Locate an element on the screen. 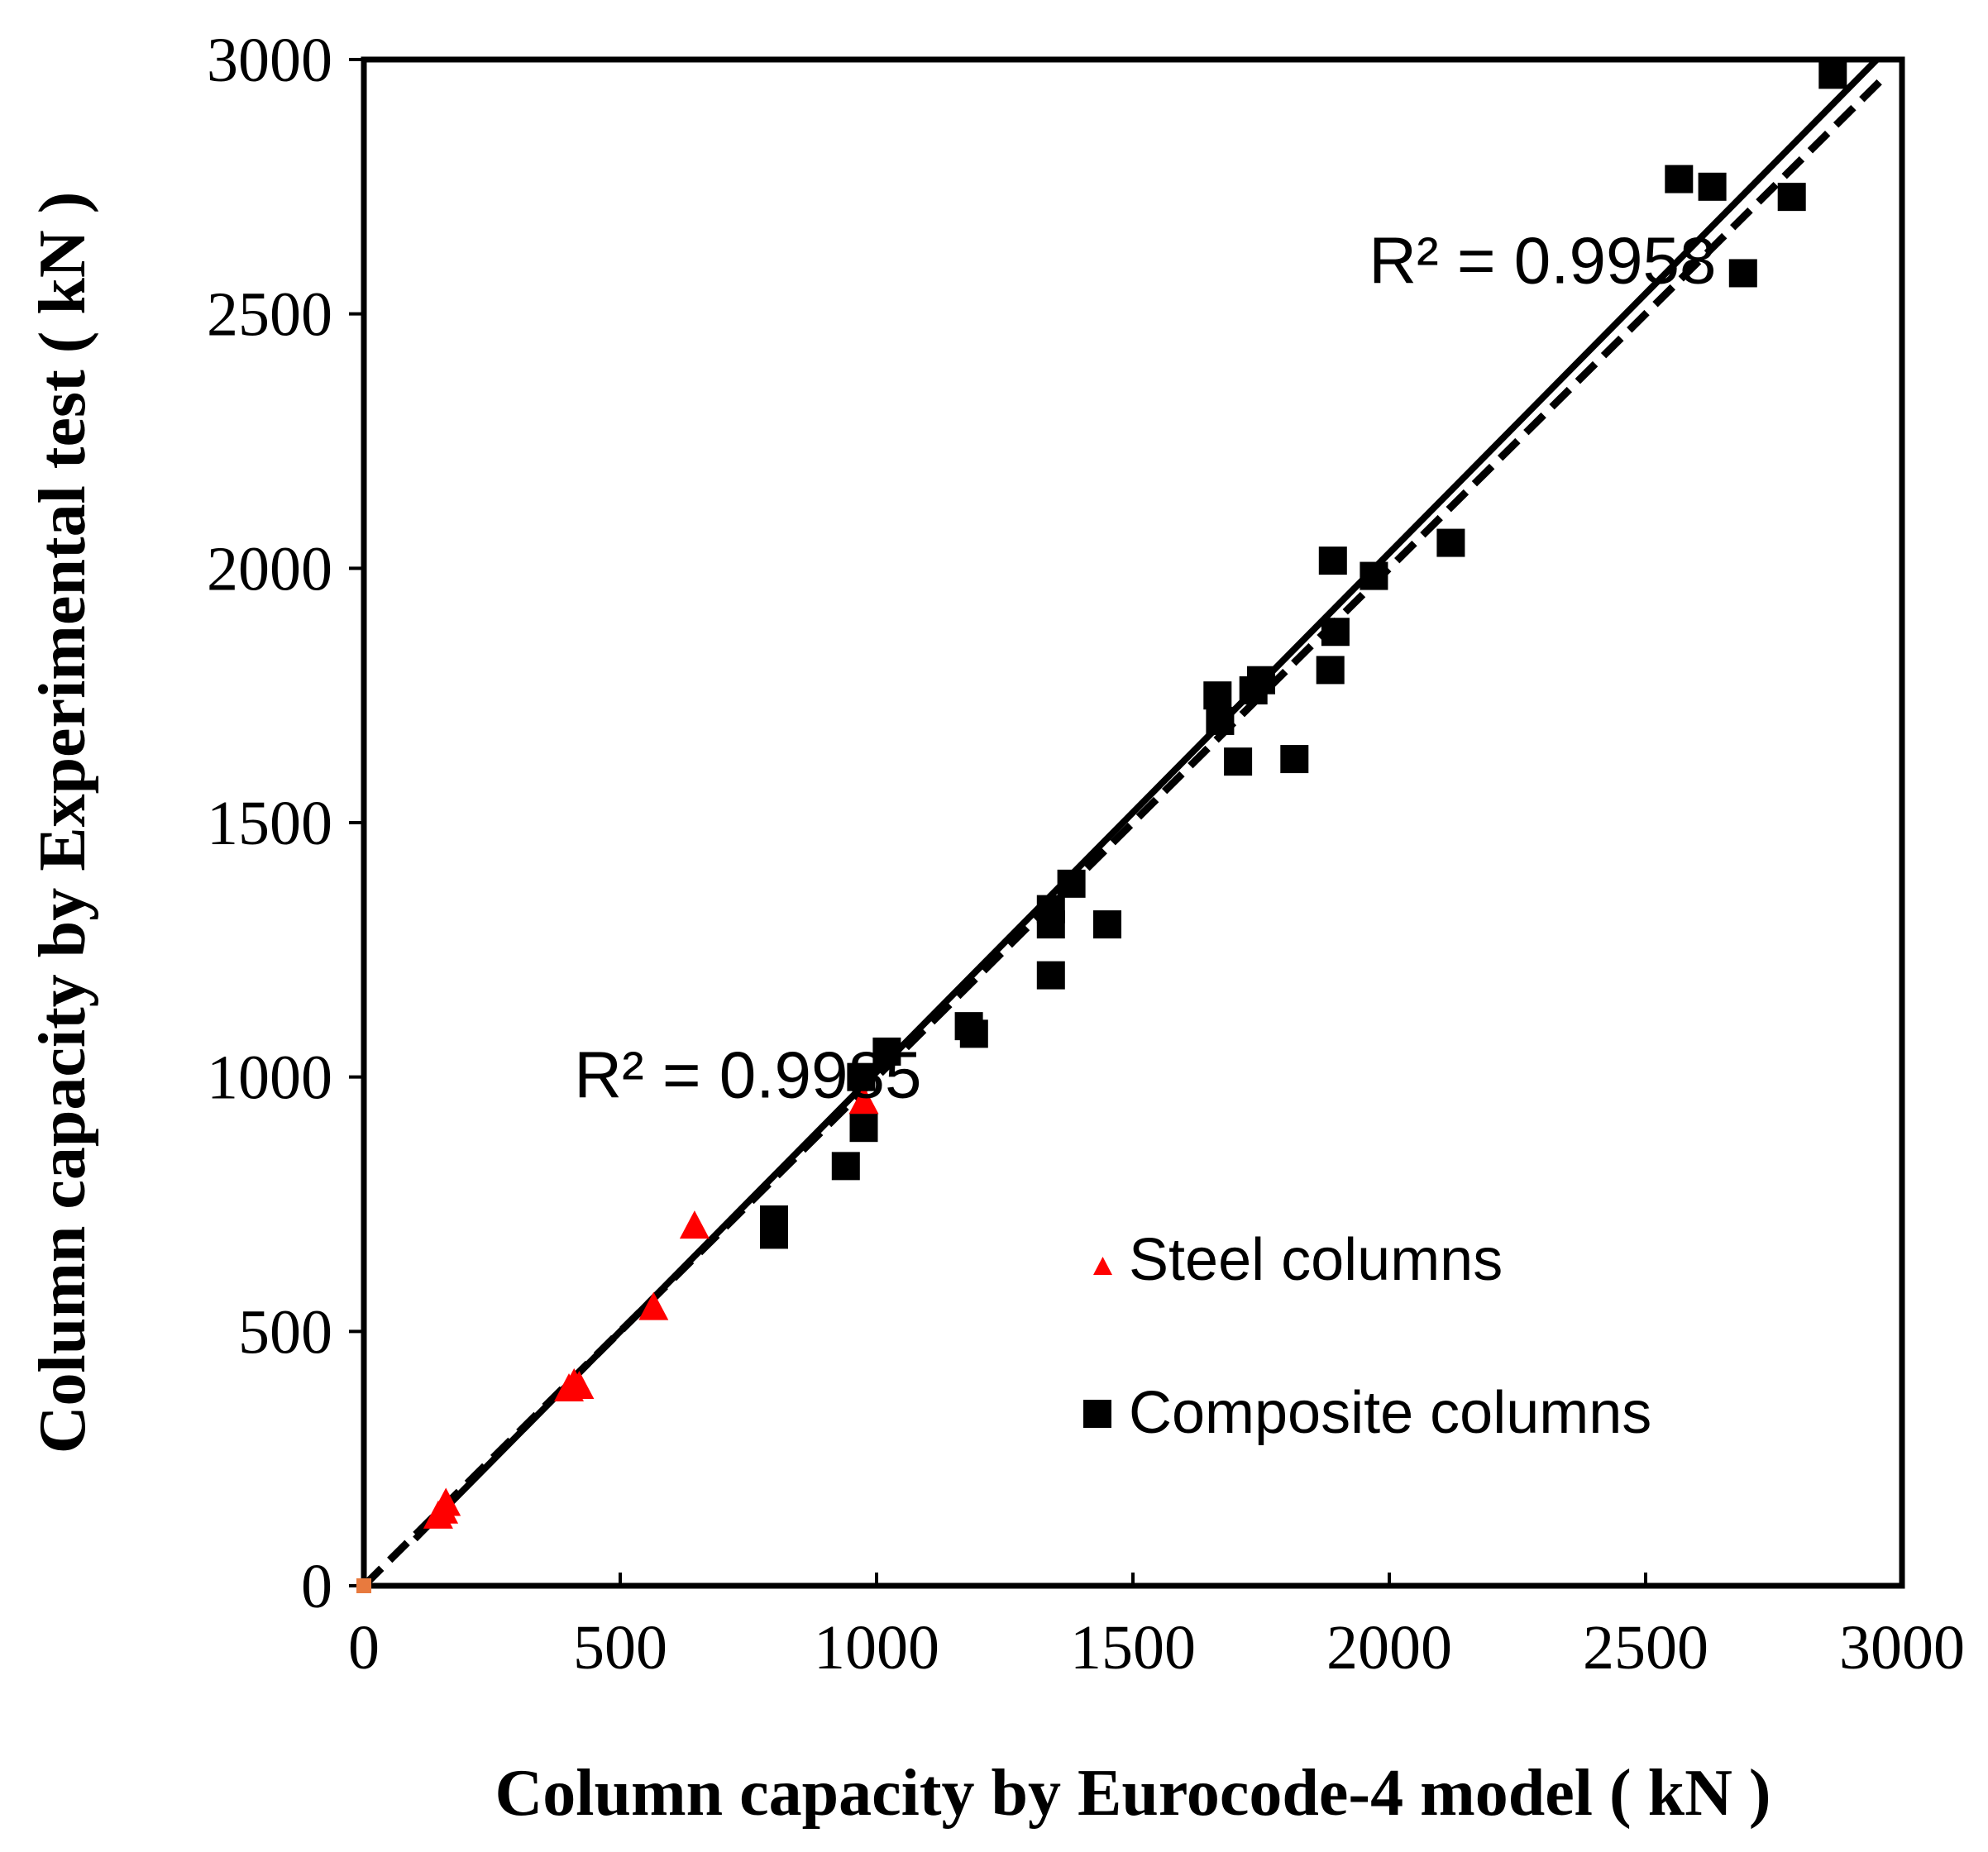  legend: Steel columns Composite columns is located at coordinates (1367, 1336).